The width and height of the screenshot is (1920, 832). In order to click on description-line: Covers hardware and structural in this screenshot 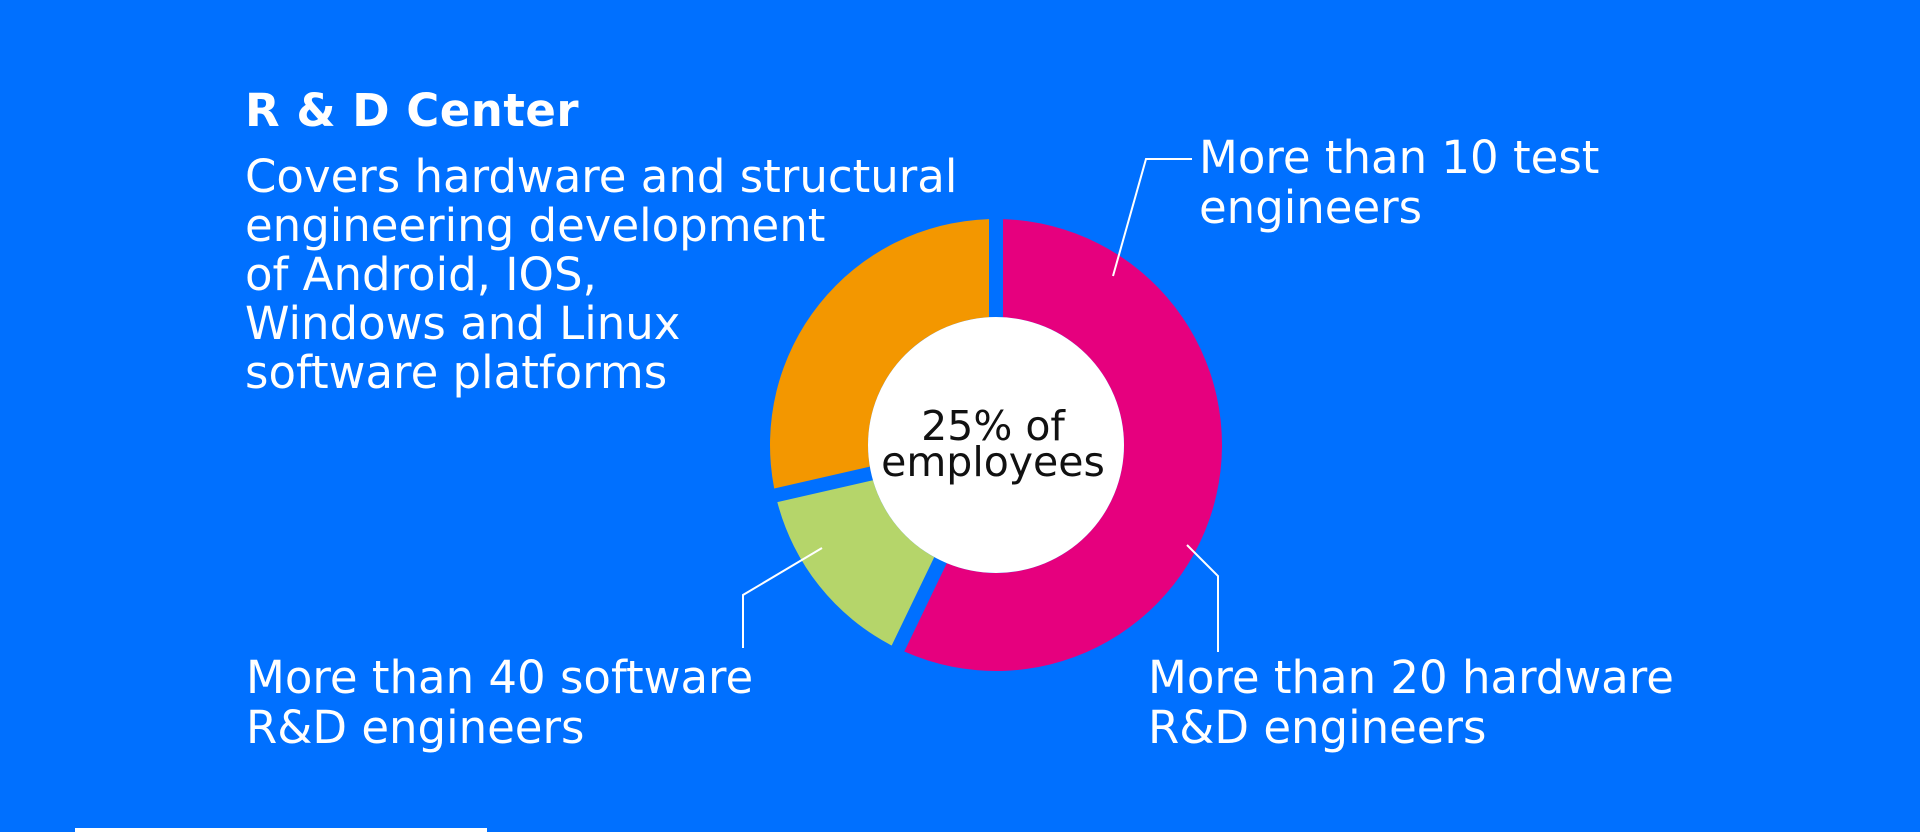, I will do `click(601, 176)`.